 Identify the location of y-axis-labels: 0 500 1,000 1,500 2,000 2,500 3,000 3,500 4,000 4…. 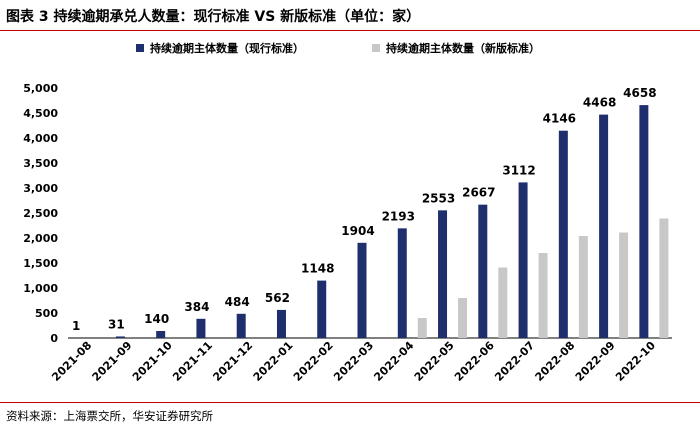
(40, 213).